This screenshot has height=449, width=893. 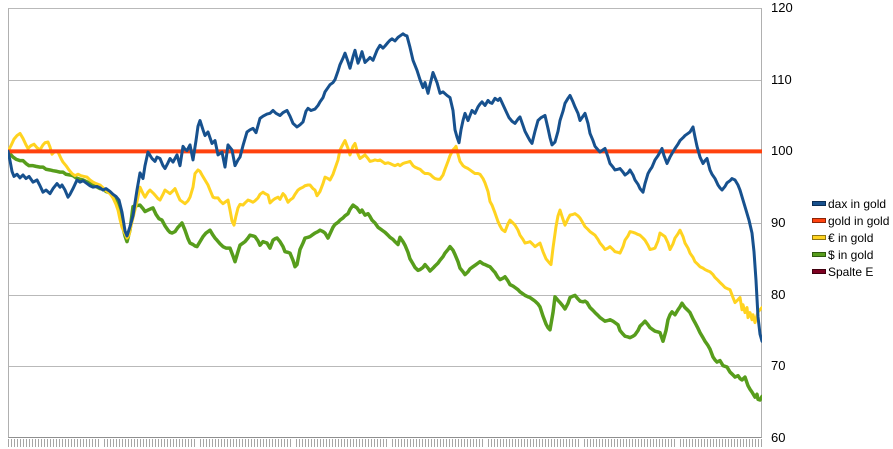 What do you see at coordinates (859, 220) in the screenshot?
I see `legend-label: gold in gold` at bounding box center [859, 220].